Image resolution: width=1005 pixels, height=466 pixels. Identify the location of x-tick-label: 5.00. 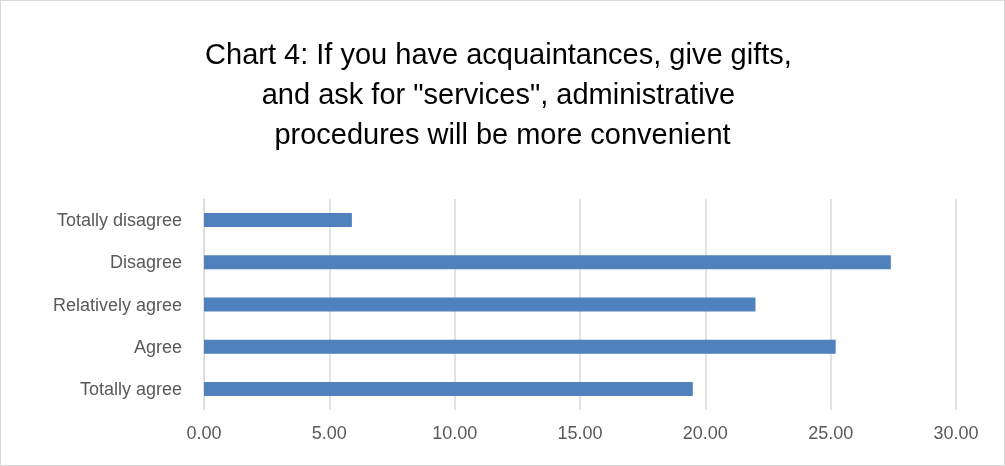
(329, 433).